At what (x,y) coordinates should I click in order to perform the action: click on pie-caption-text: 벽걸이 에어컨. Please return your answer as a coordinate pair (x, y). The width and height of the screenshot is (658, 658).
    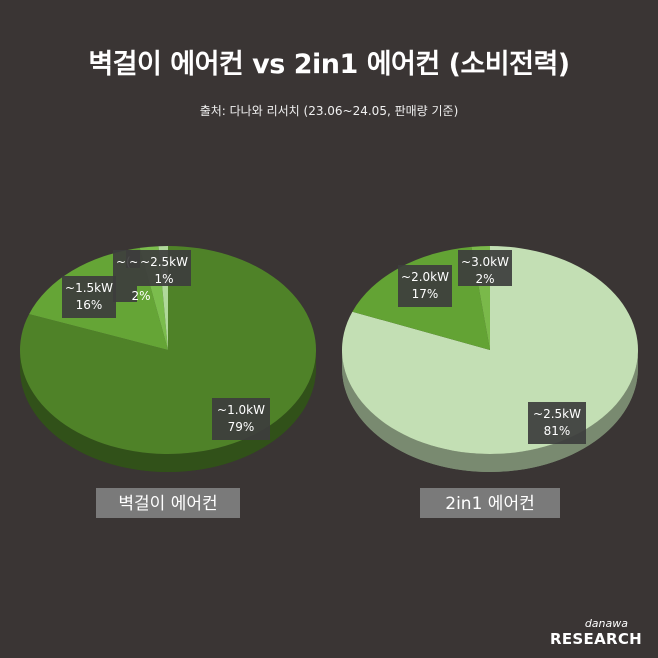
    Looking at the image, I should click on (167, 504).